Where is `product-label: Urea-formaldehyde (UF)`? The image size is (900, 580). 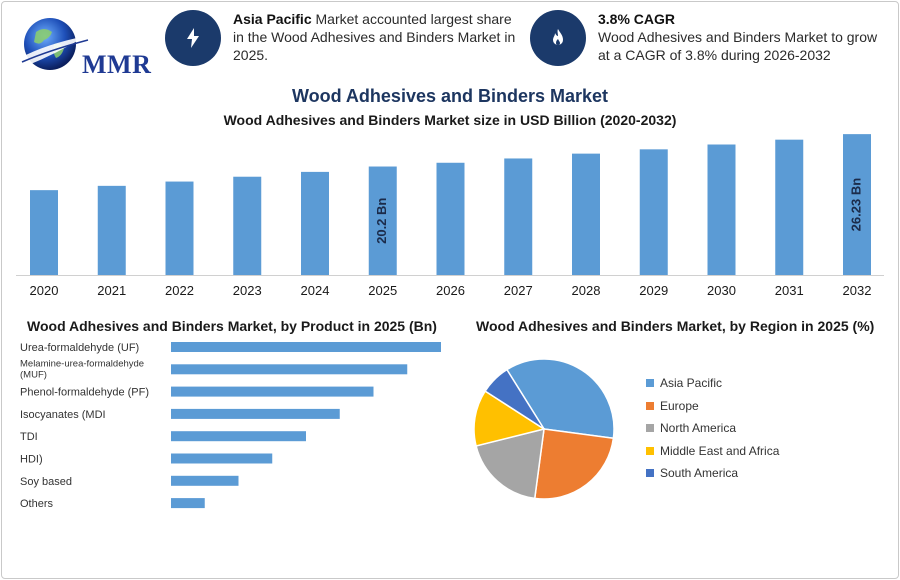 product-label: Urea-formaldehyde (UF) is located at coordinates (79, 348).